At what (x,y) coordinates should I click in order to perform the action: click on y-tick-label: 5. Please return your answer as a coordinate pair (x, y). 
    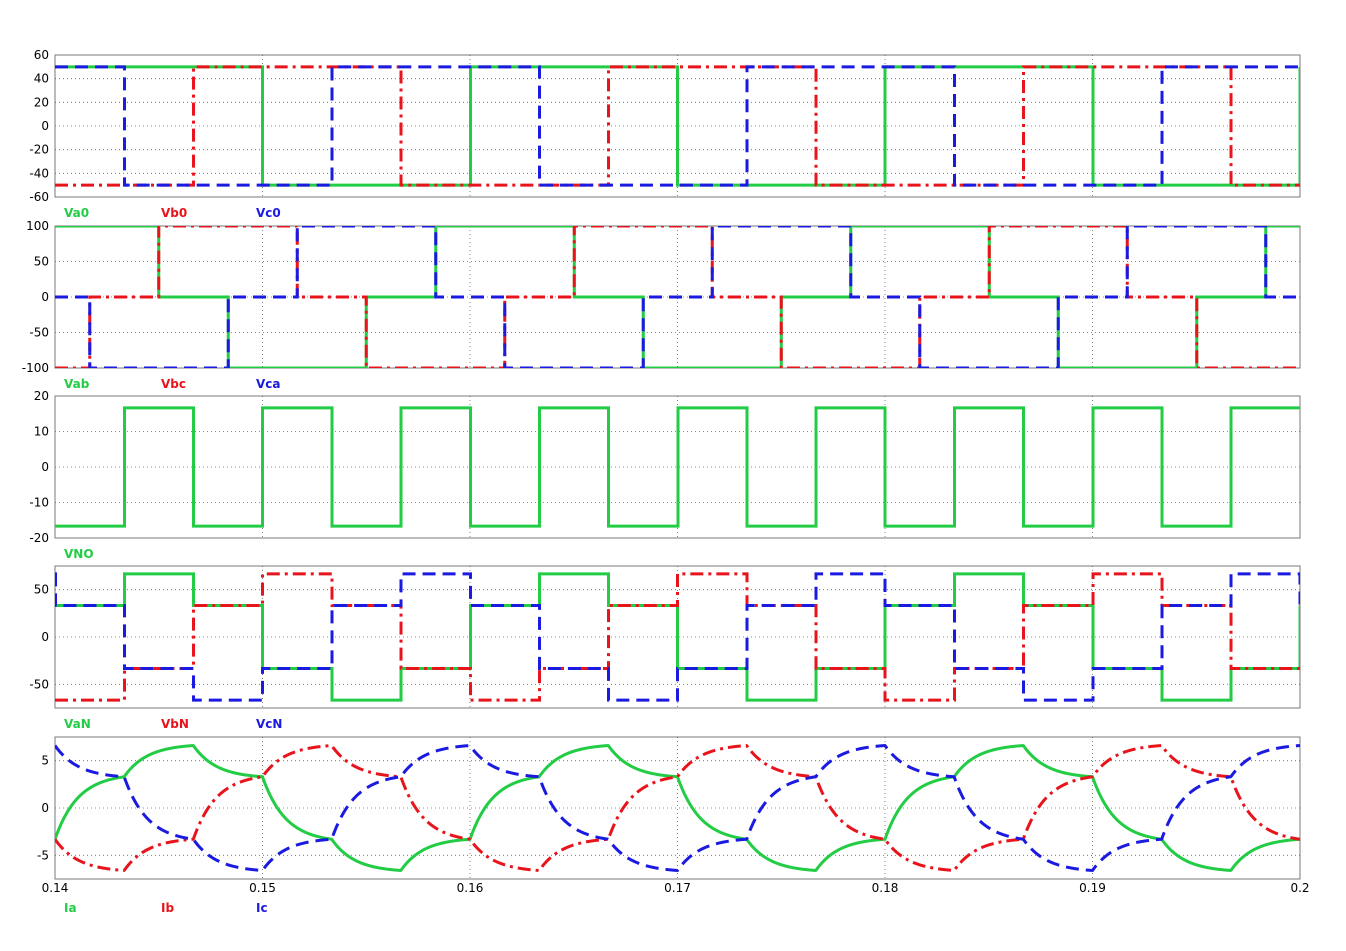
    Looking at the image, I should click on (45, 761).